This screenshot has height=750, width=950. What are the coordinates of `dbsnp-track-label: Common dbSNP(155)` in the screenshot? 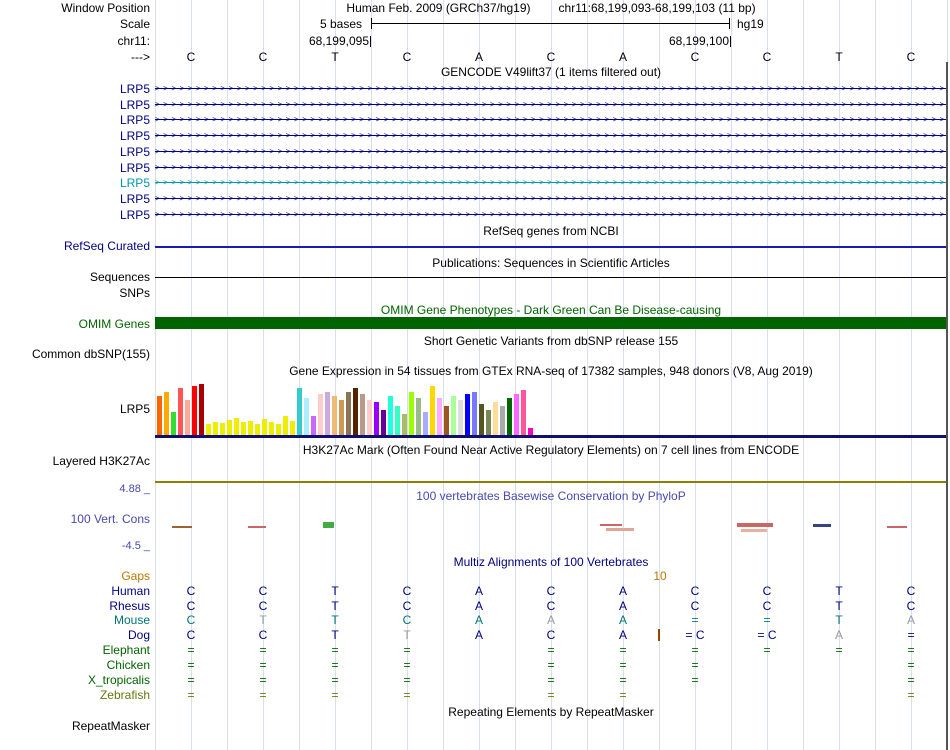 It's located at (90, 354).